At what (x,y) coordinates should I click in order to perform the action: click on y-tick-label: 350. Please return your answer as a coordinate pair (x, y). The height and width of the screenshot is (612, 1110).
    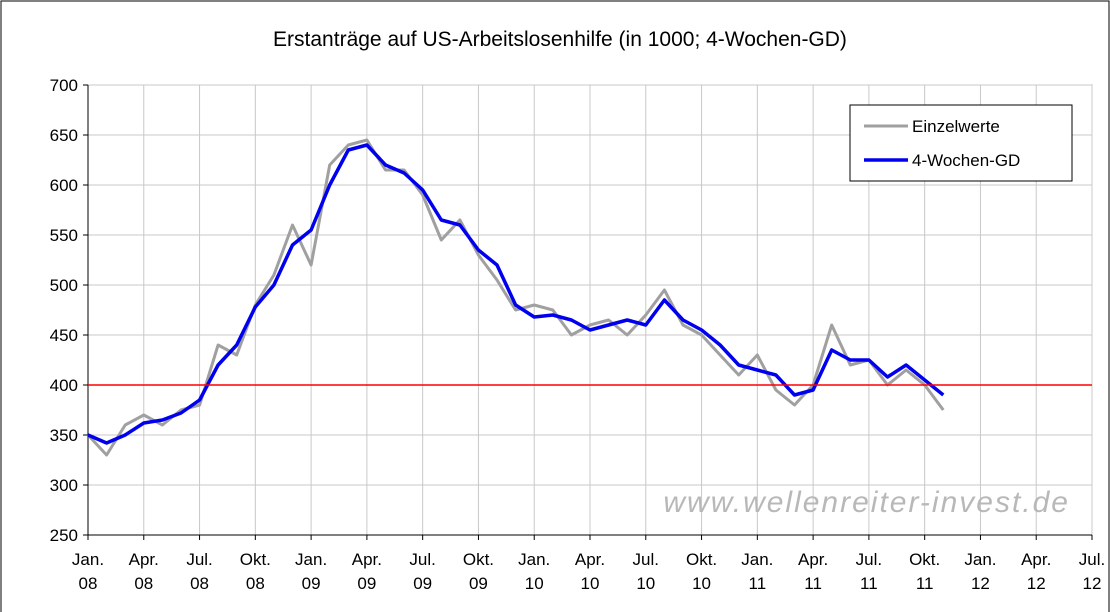
    Looking at the image, I should click on (64, 435).